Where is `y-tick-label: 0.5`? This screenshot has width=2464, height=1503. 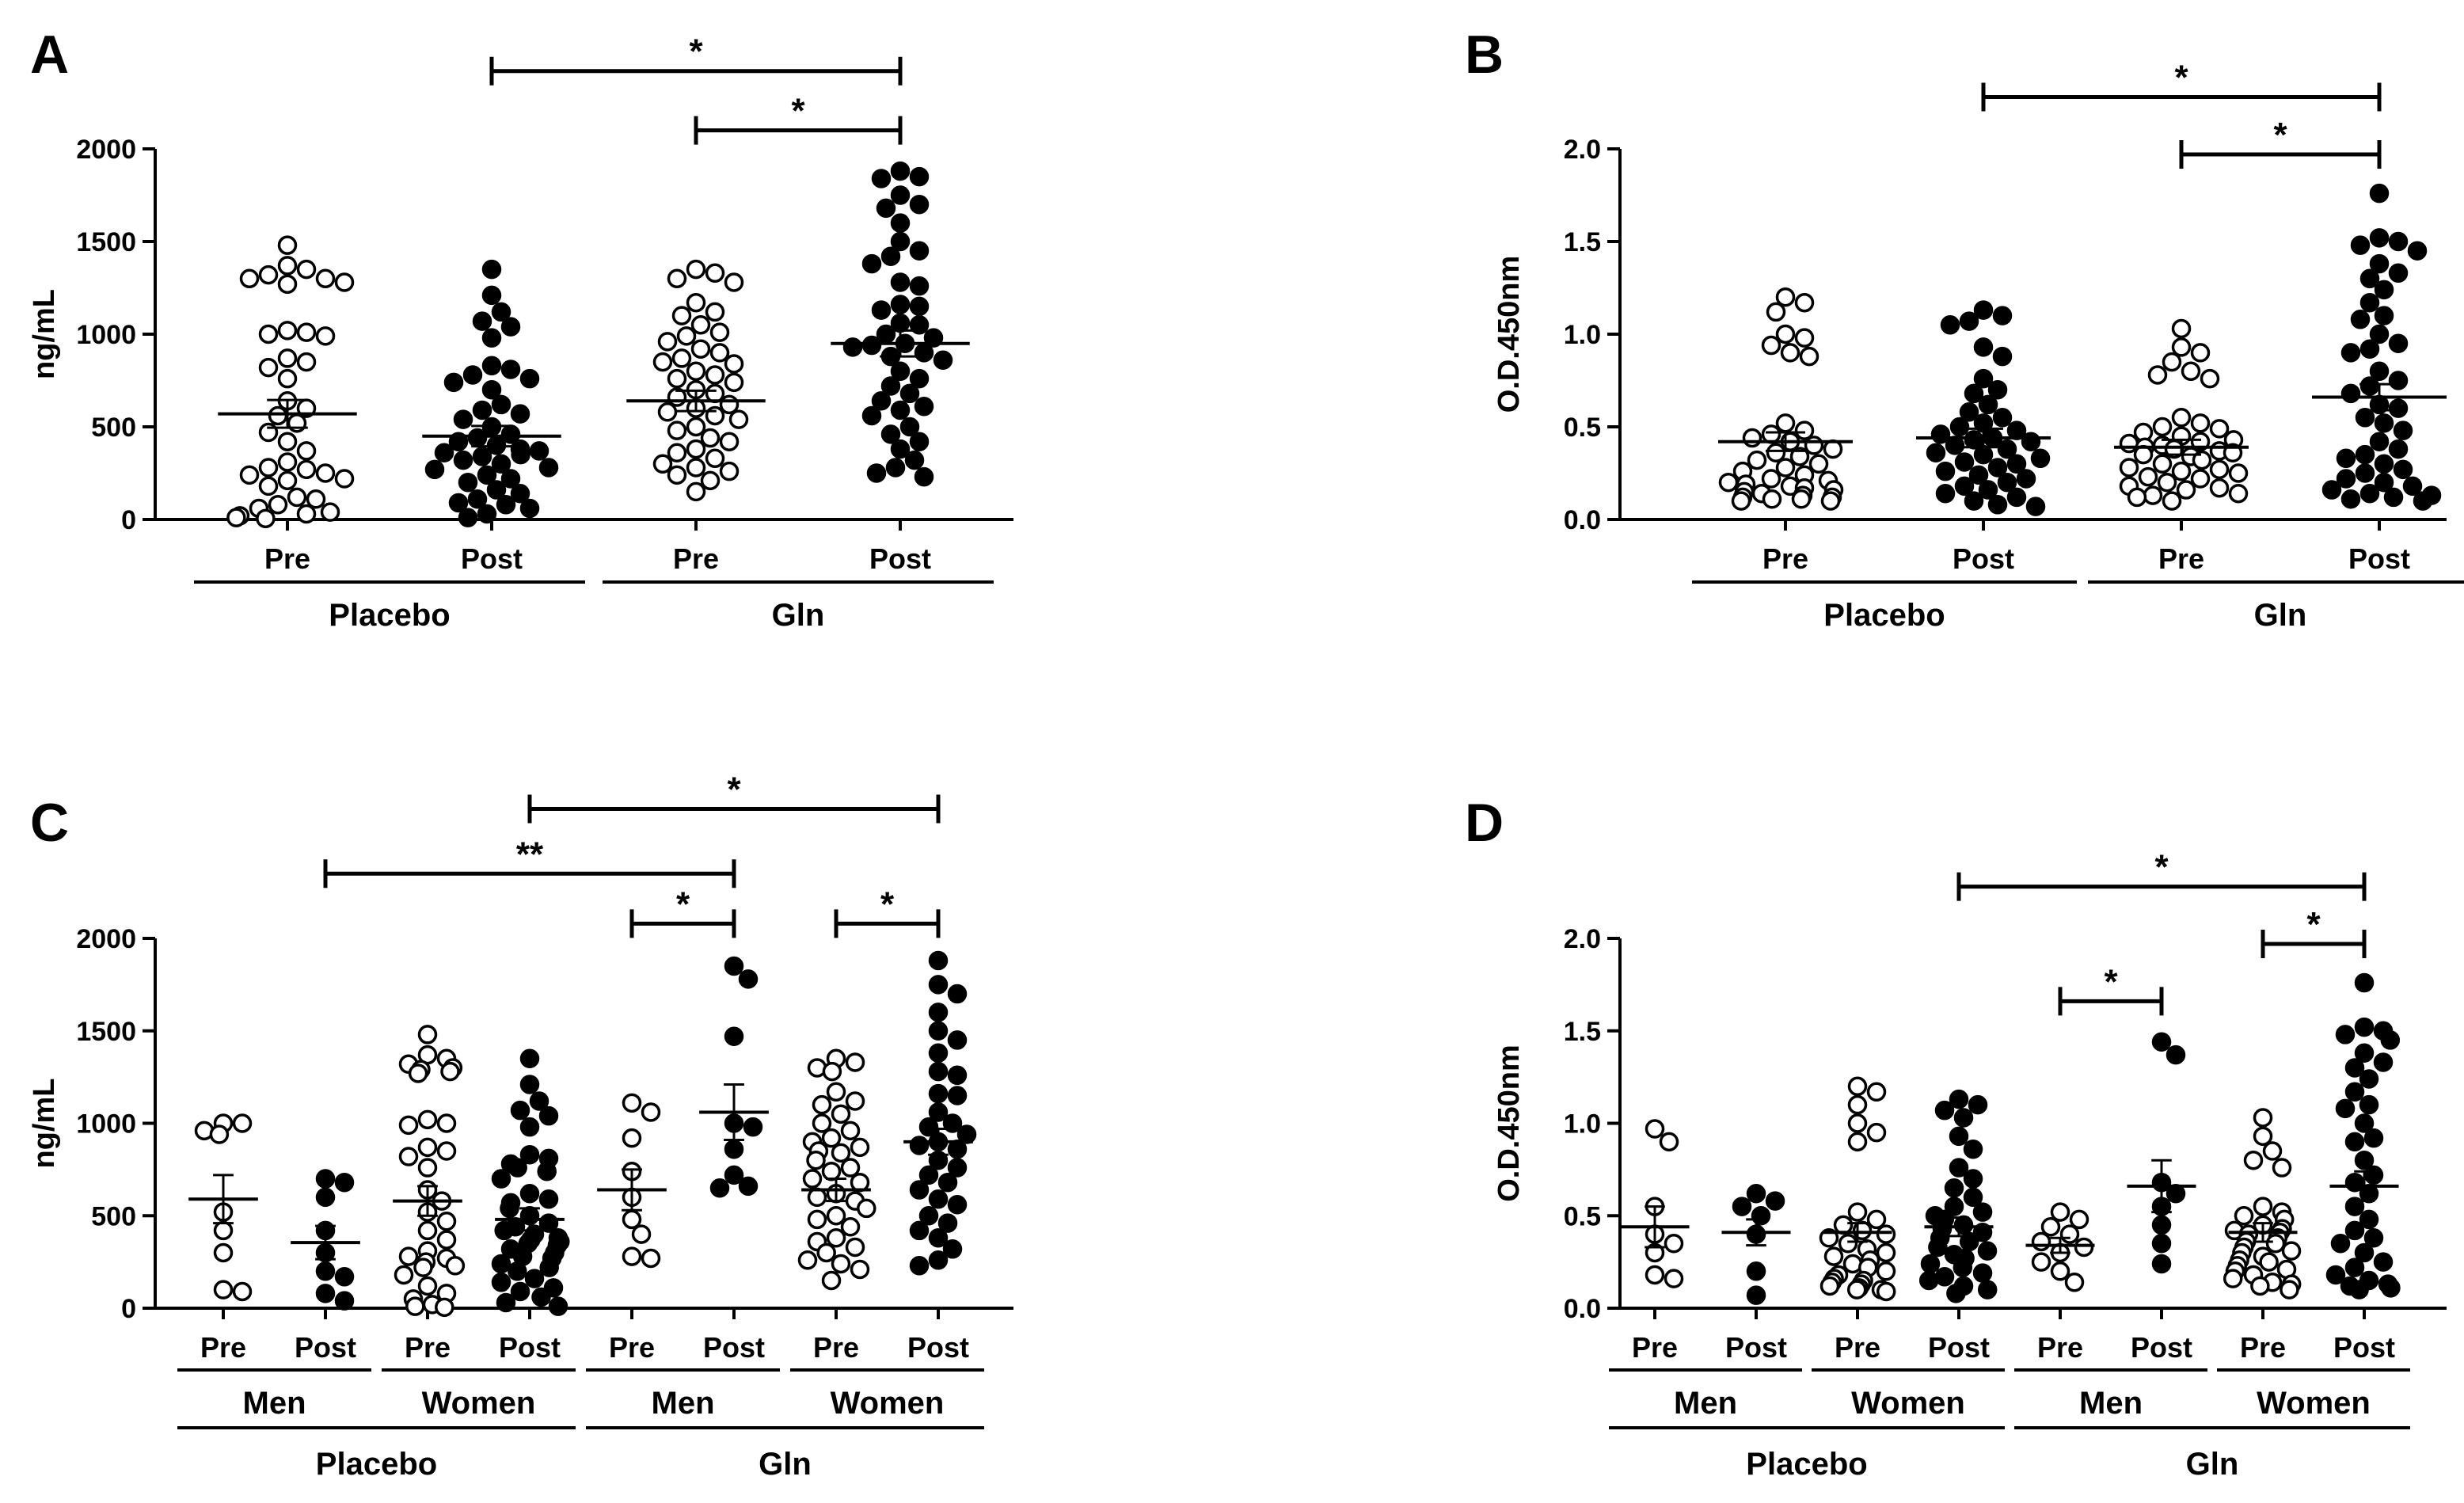 y-tick-label: 0.5 is located at coordinates (1582, 1216).